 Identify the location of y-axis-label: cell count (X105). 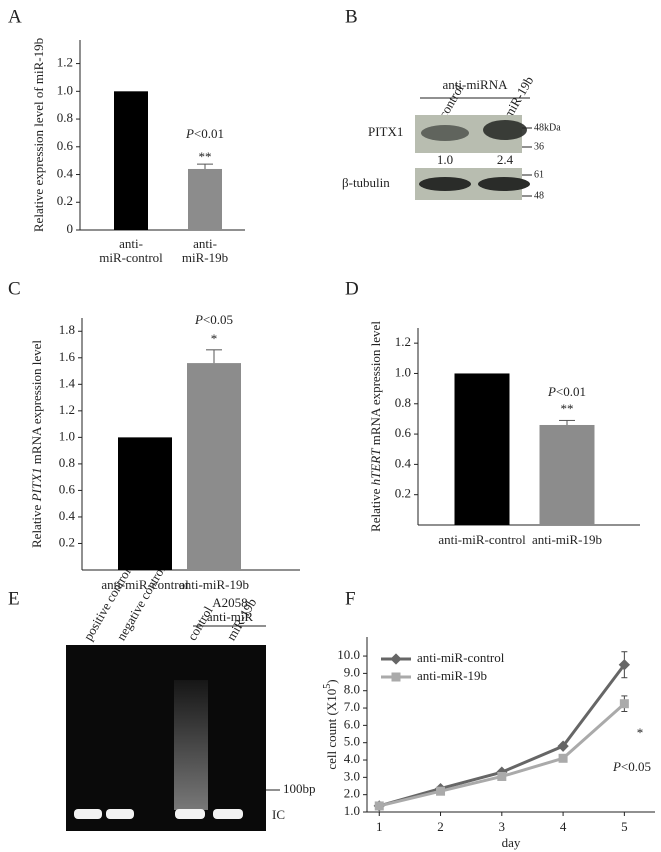
(330, 724).